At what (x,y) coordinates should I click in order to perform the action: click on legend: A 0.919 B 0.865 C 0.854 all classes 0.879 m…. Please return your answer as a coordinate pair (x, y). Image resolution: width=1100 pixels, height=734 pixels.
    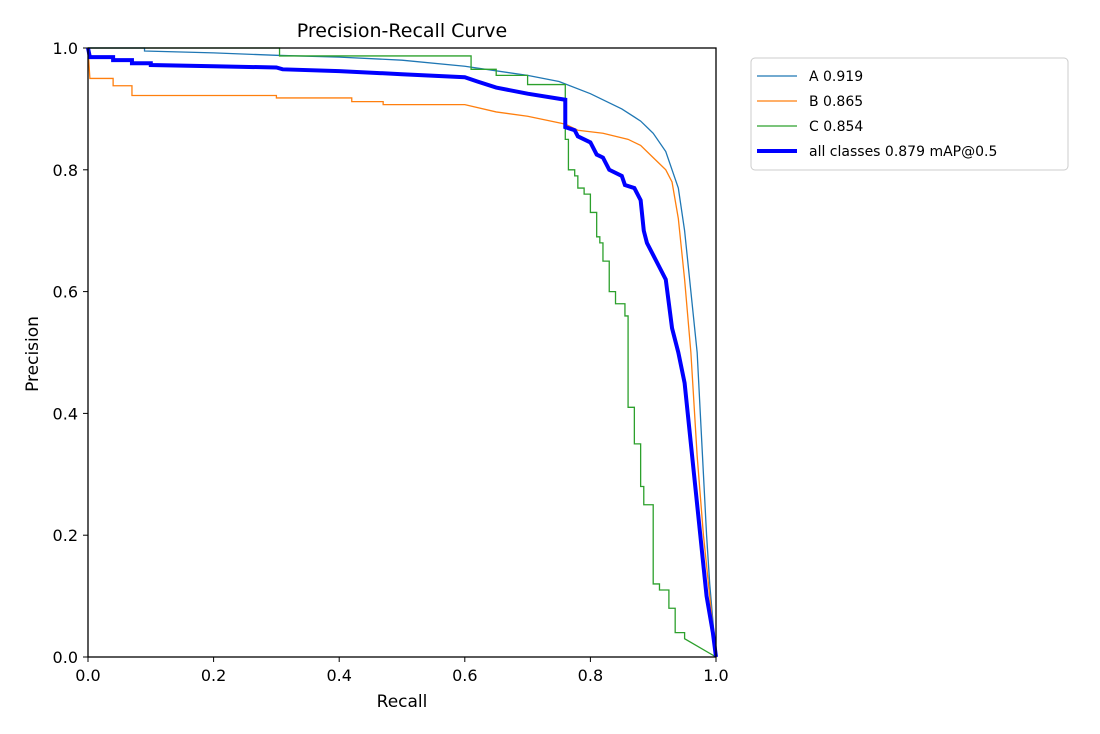
    Looking at the image, I should click on (909, 114).